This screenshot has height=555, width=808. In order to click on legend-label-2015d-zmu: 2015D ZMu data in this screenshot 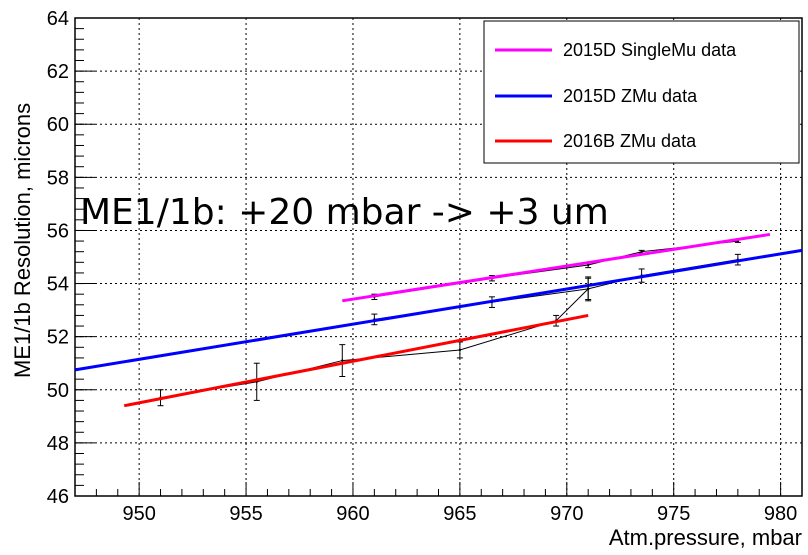, I will do `click(630, 96)`.